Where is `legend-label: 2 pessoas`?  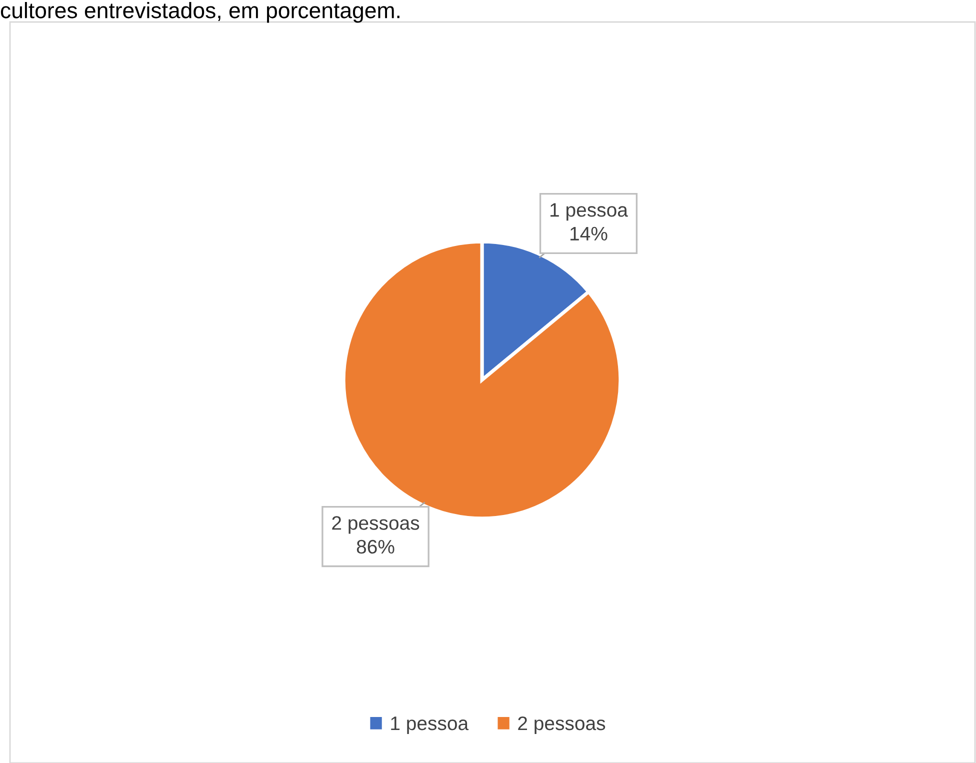 legend-label: 2 pessoas is located at coordinates (562, 725).